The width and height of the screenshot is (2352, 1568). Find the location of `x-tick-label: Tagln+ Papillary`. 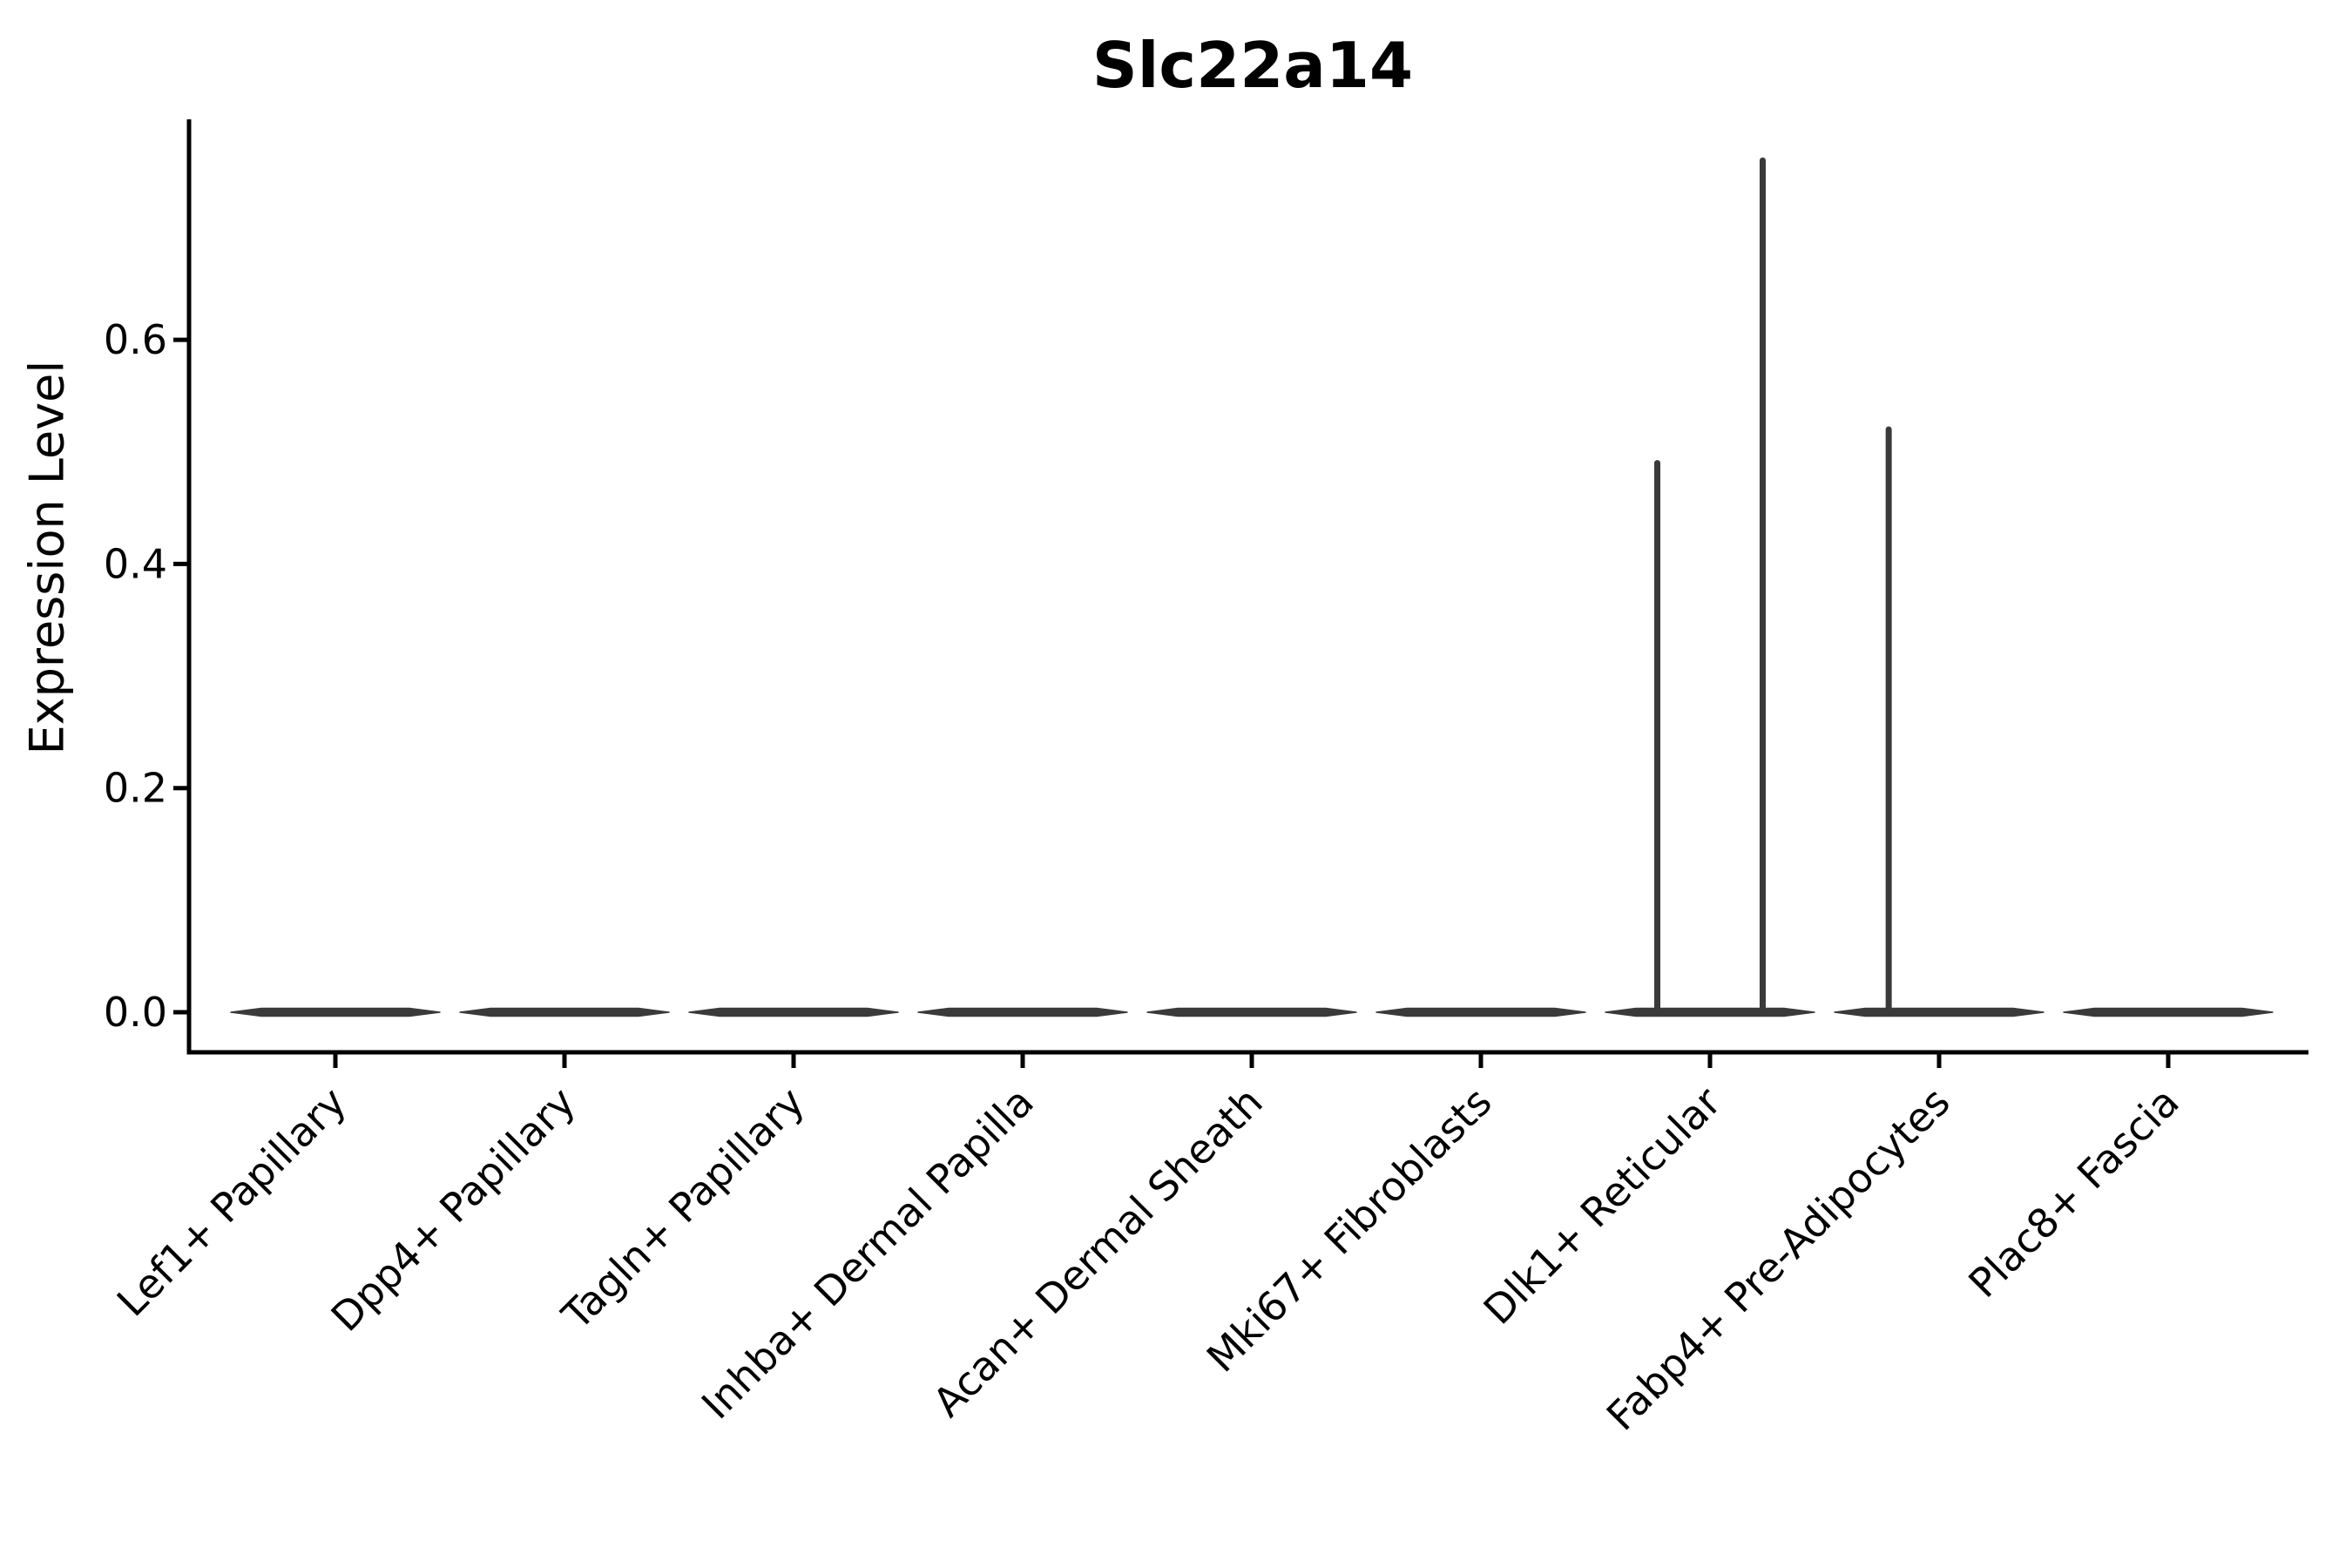

x-tick-label: Tagln+ Papillary is located at coordinates (683, 1209).